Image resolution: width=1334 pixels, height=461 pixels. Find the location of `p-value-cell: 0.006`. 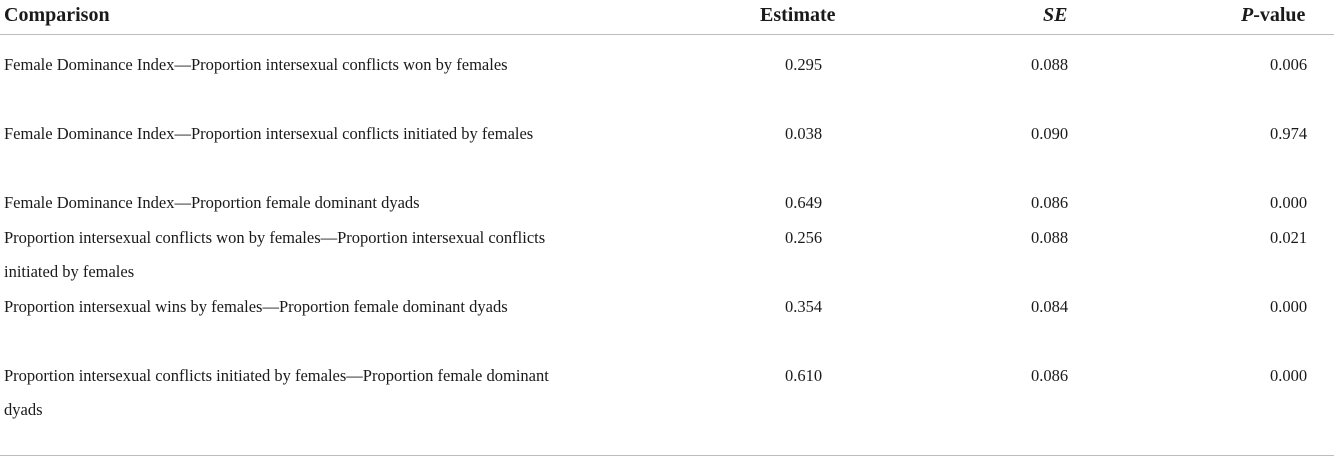

p-value-cell: 0.006 is located at coordinates (1289, 64).